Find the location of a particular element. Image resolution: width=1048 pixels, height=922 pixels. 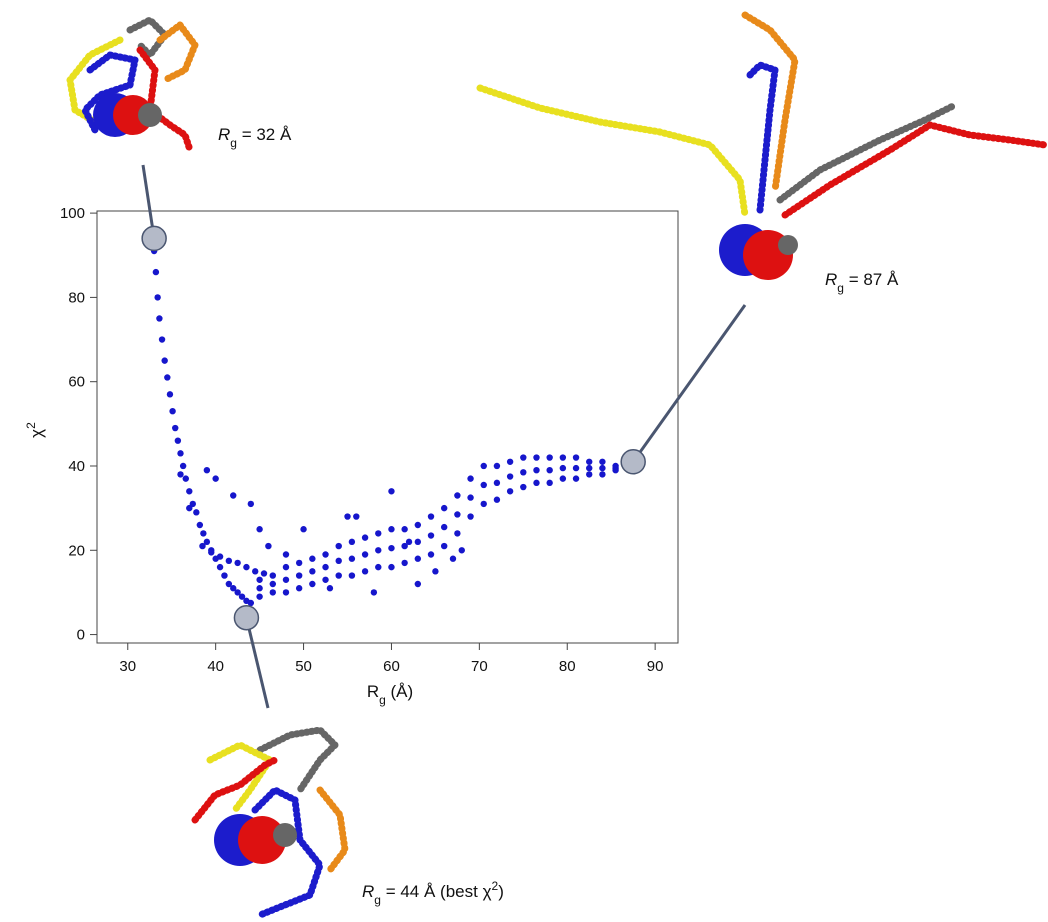

y-tick-label: 0 is located at coordinates (81, 635).